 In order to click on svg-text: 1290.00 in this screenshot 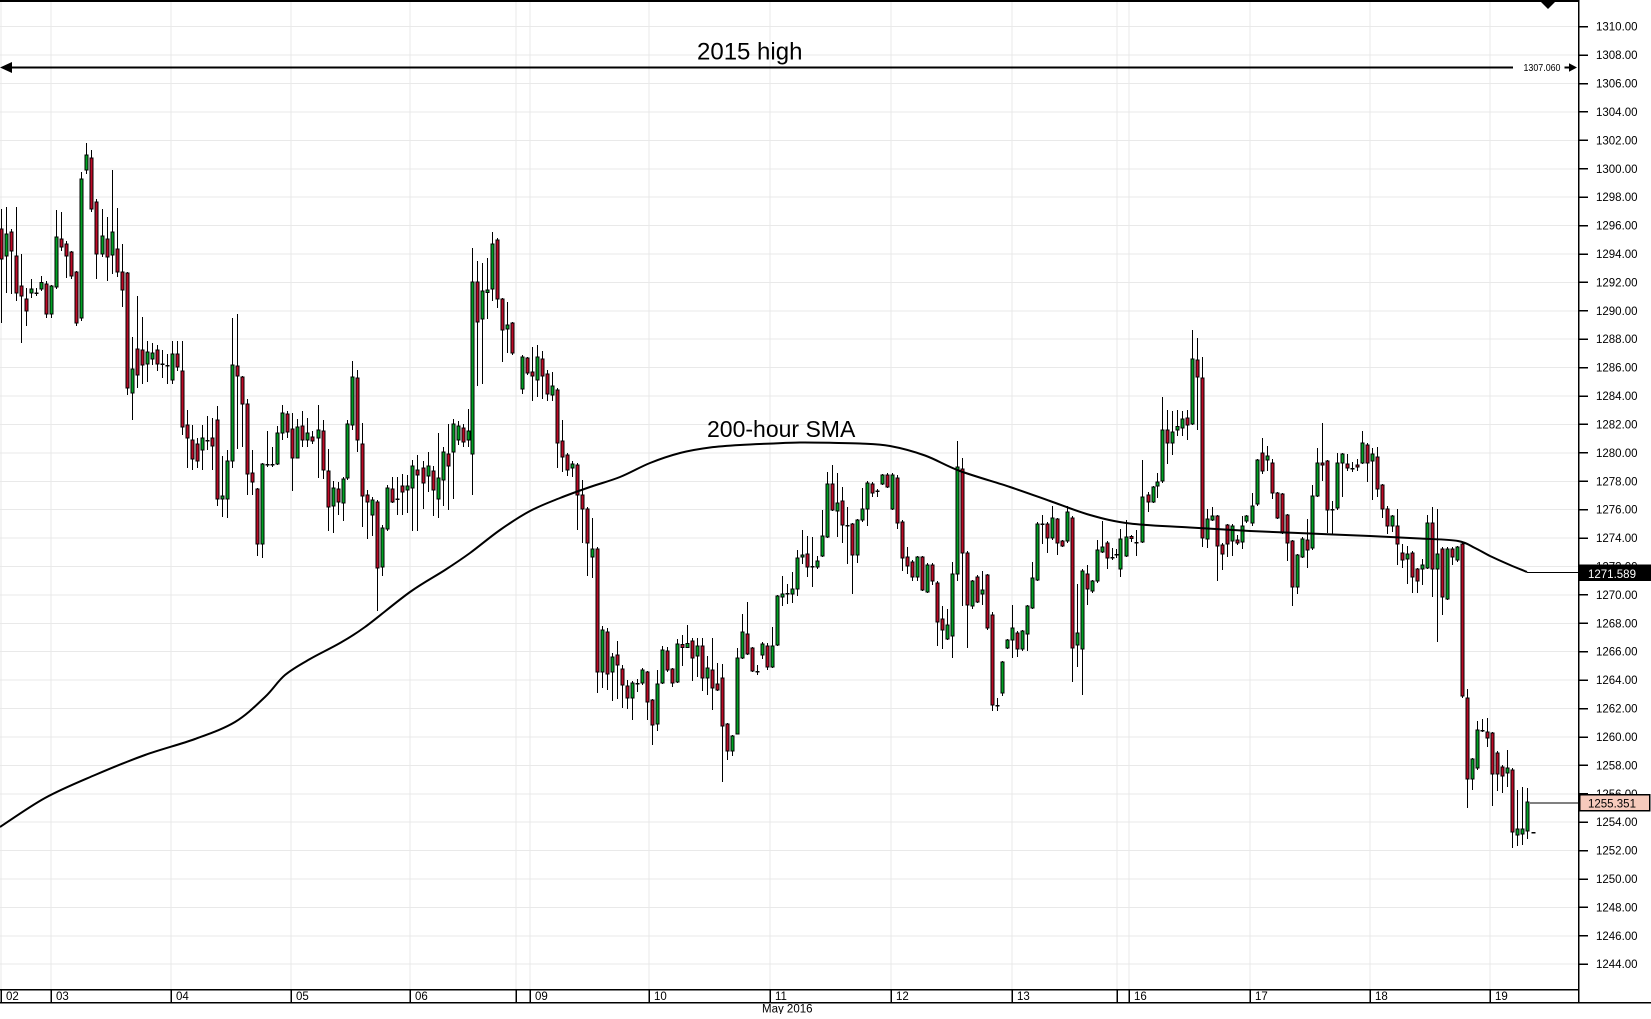, I will do `click(1617, 312)`.